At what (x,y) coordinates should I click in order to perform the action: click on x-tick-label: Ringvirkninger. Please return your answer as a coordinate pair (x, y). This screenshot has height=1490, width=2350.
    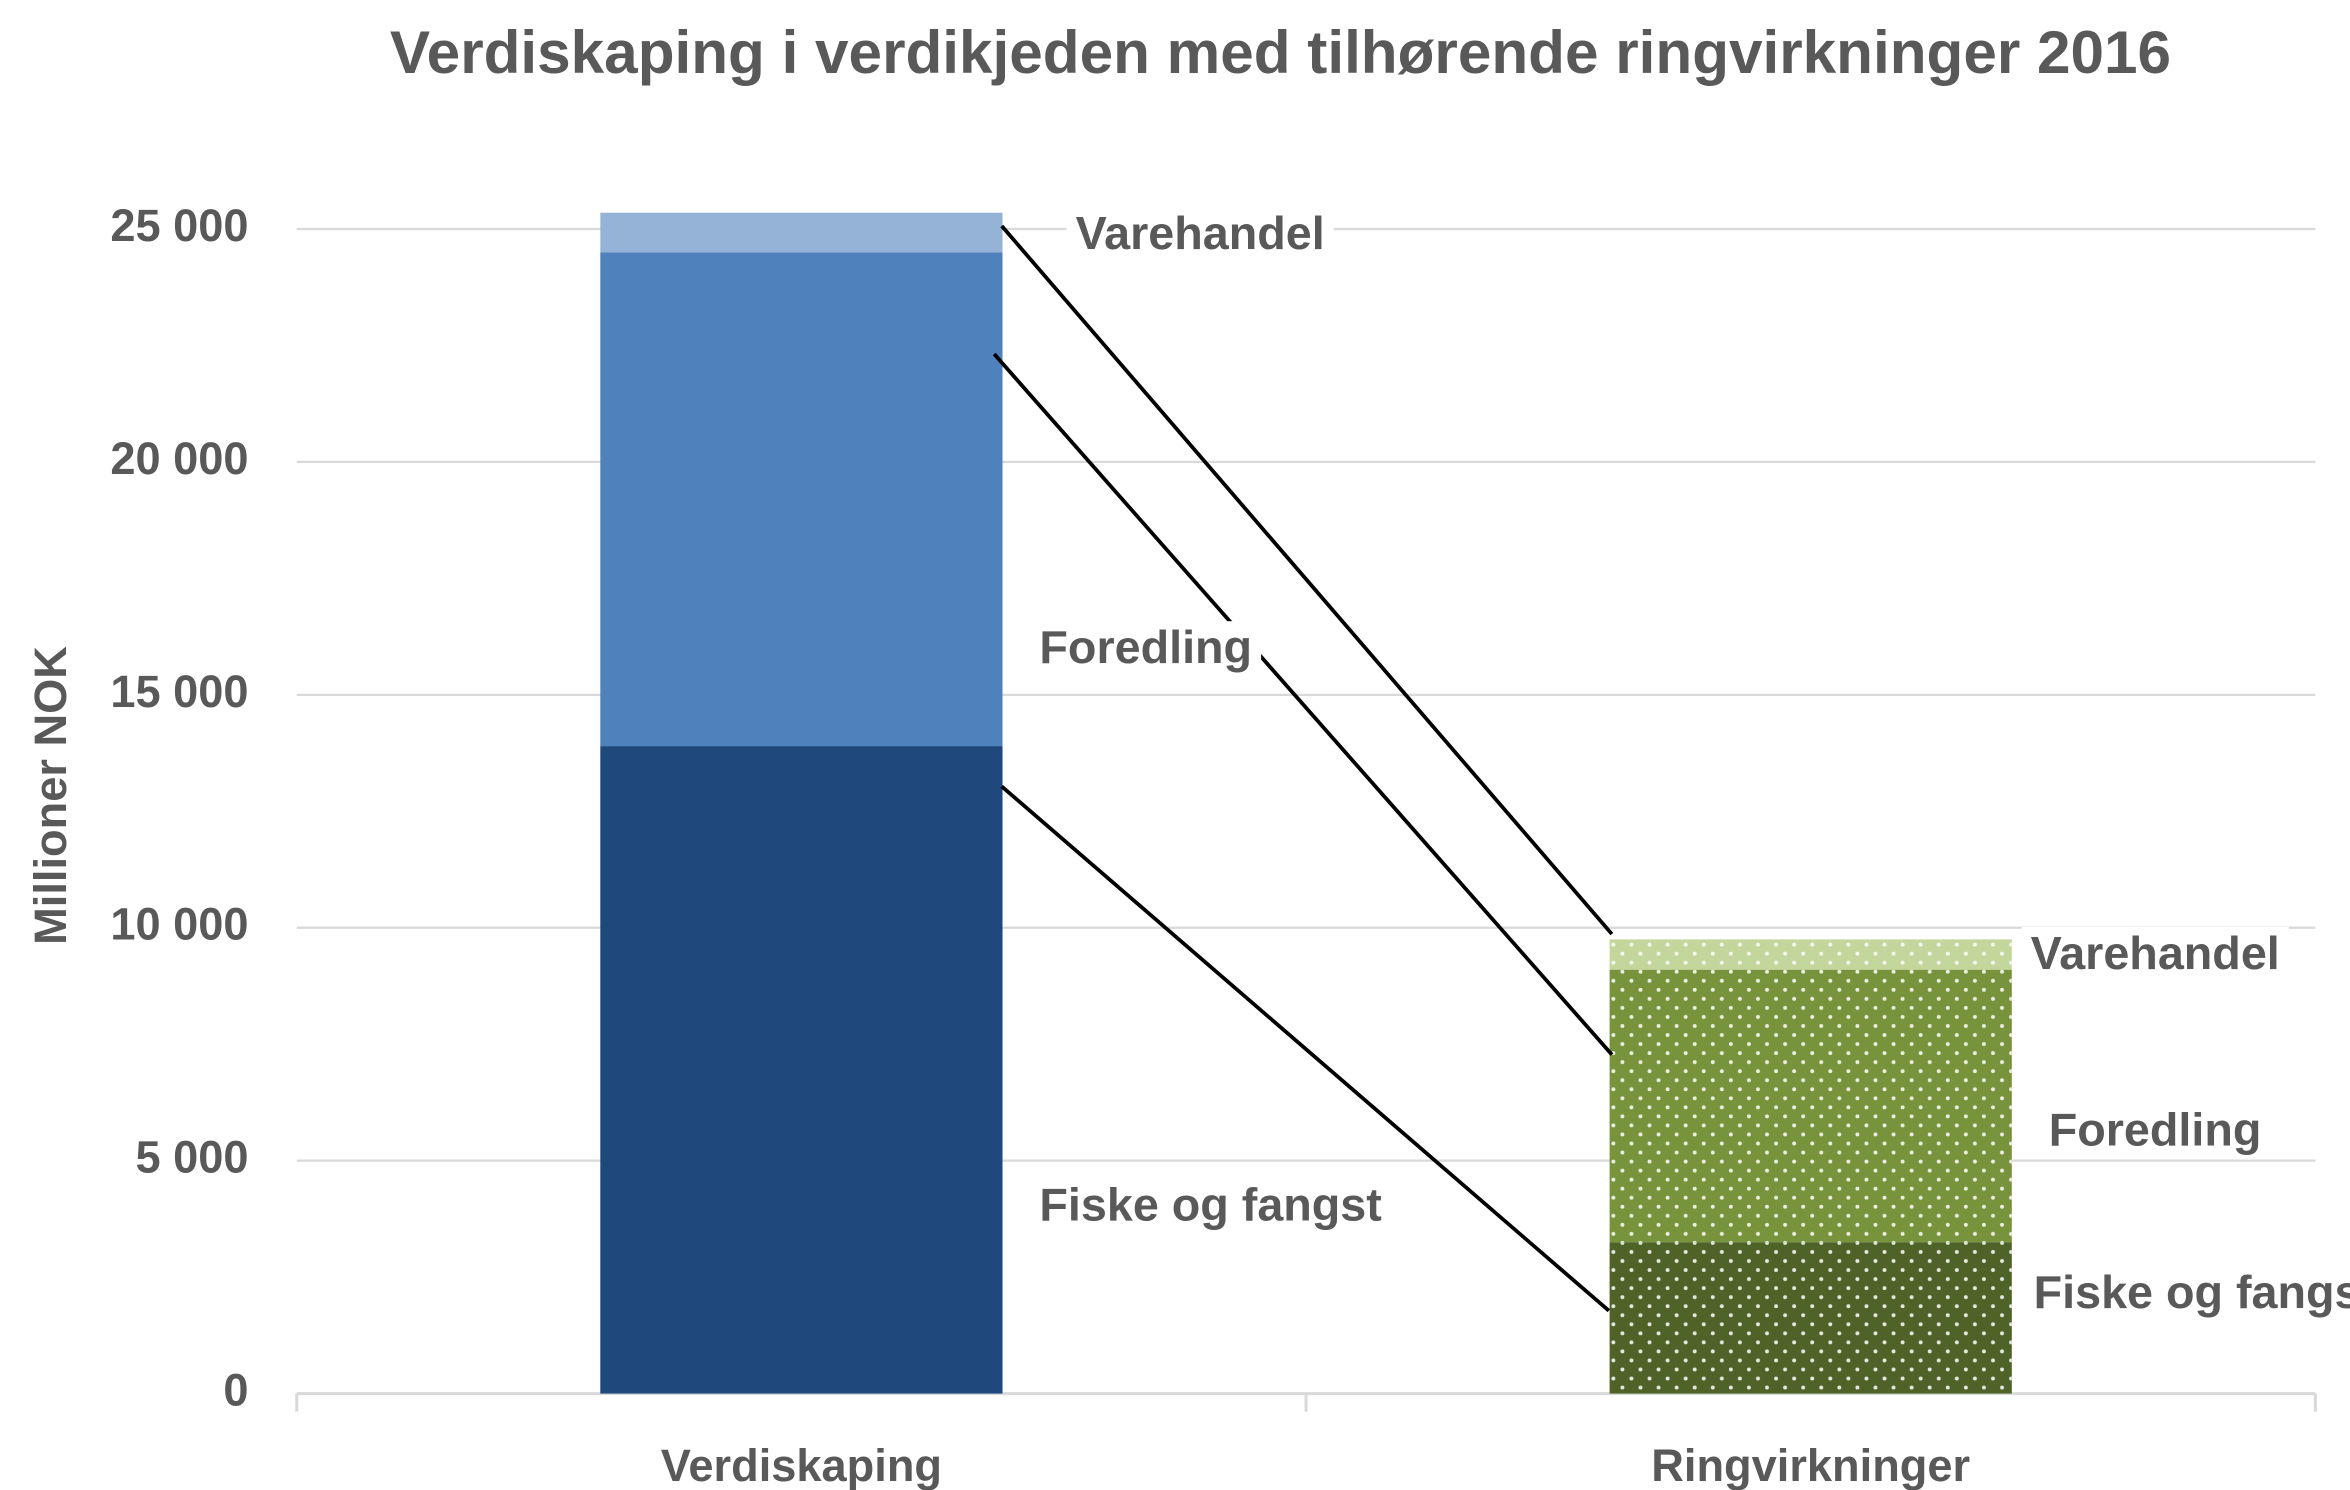
    Looking at the image, I should click on (1810, 1465).